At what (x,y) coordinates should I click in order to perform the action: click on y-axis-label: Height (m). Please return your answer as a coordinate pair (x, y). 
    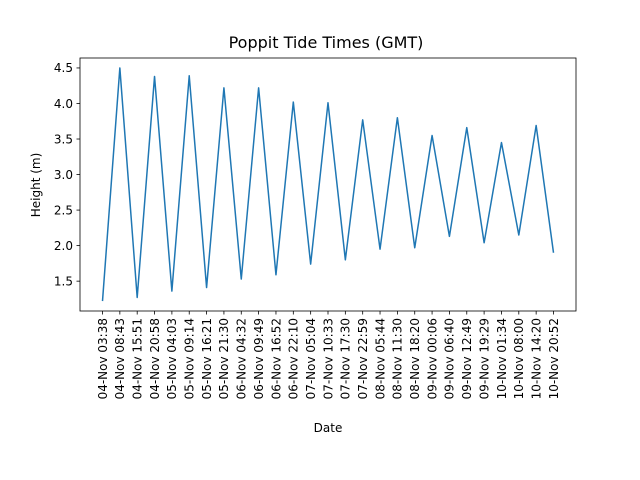
    Looking at the image, I should click on (36, 185).